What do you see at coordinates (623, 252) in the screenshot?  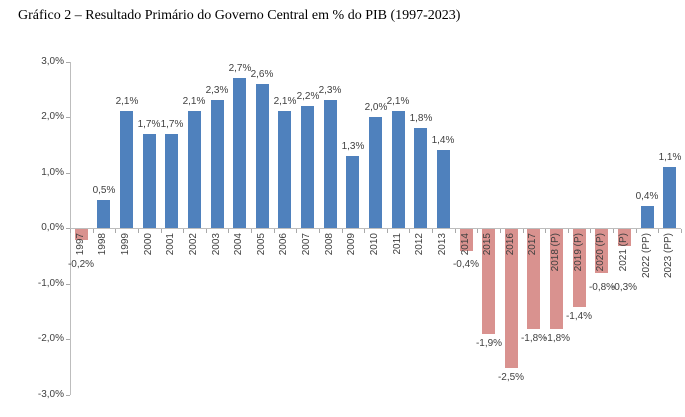 I see `x-tick-label-2021 (P): 2021 (P)` at bounding box center [623, 252].